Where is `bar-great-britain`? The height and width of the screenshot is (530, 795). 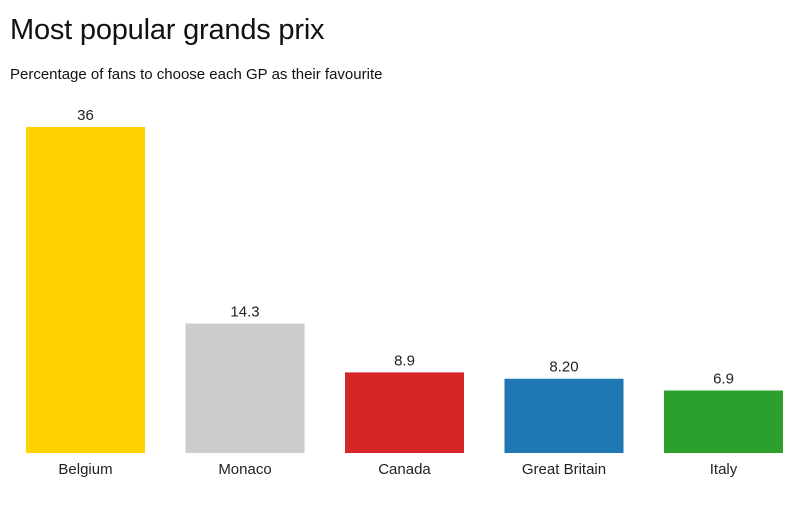
bar-great-britain is located at coordinates (564, 415).